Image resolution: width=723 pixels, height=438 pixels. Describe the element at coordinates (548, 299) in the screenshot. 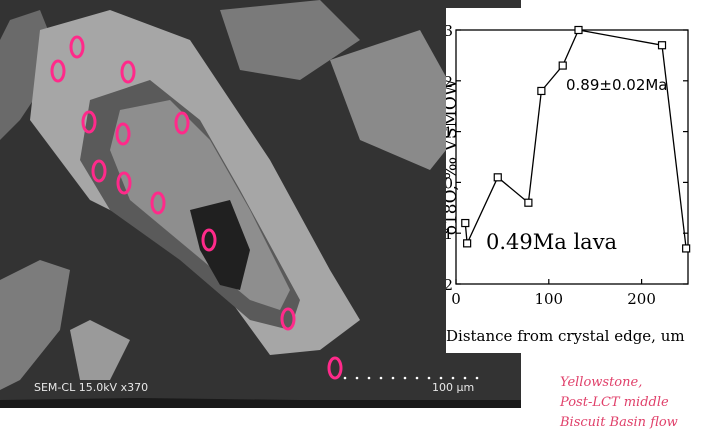

I see `x-tick-label: 100` at that location.